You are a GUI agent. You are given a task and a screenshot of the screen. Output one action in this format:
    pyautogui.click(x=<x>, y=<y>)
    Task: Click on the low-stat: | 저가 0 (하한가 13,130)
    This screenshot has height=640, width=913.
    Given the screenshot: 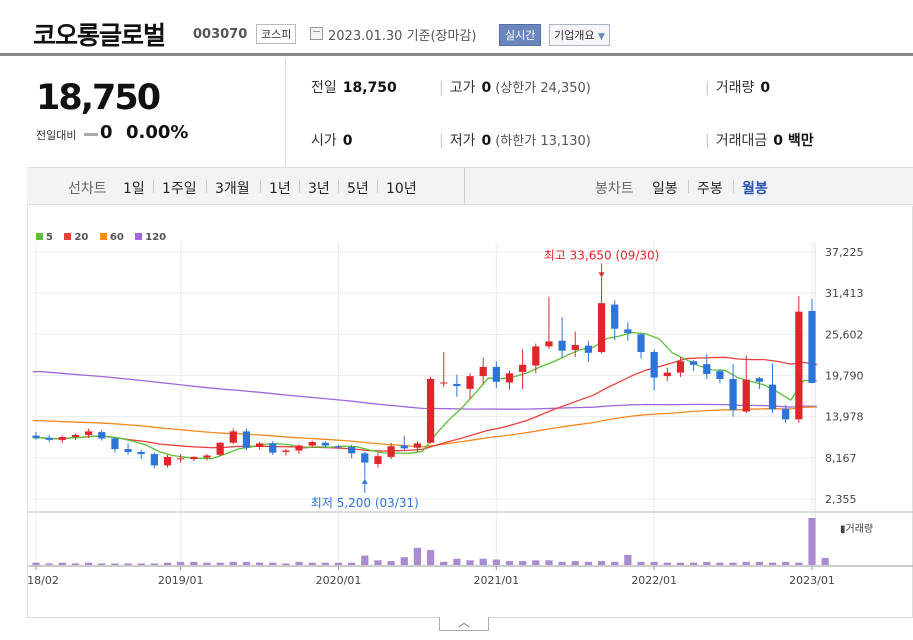 What is the action you would take?
    pyautogui.click(x=515, y=141)
    